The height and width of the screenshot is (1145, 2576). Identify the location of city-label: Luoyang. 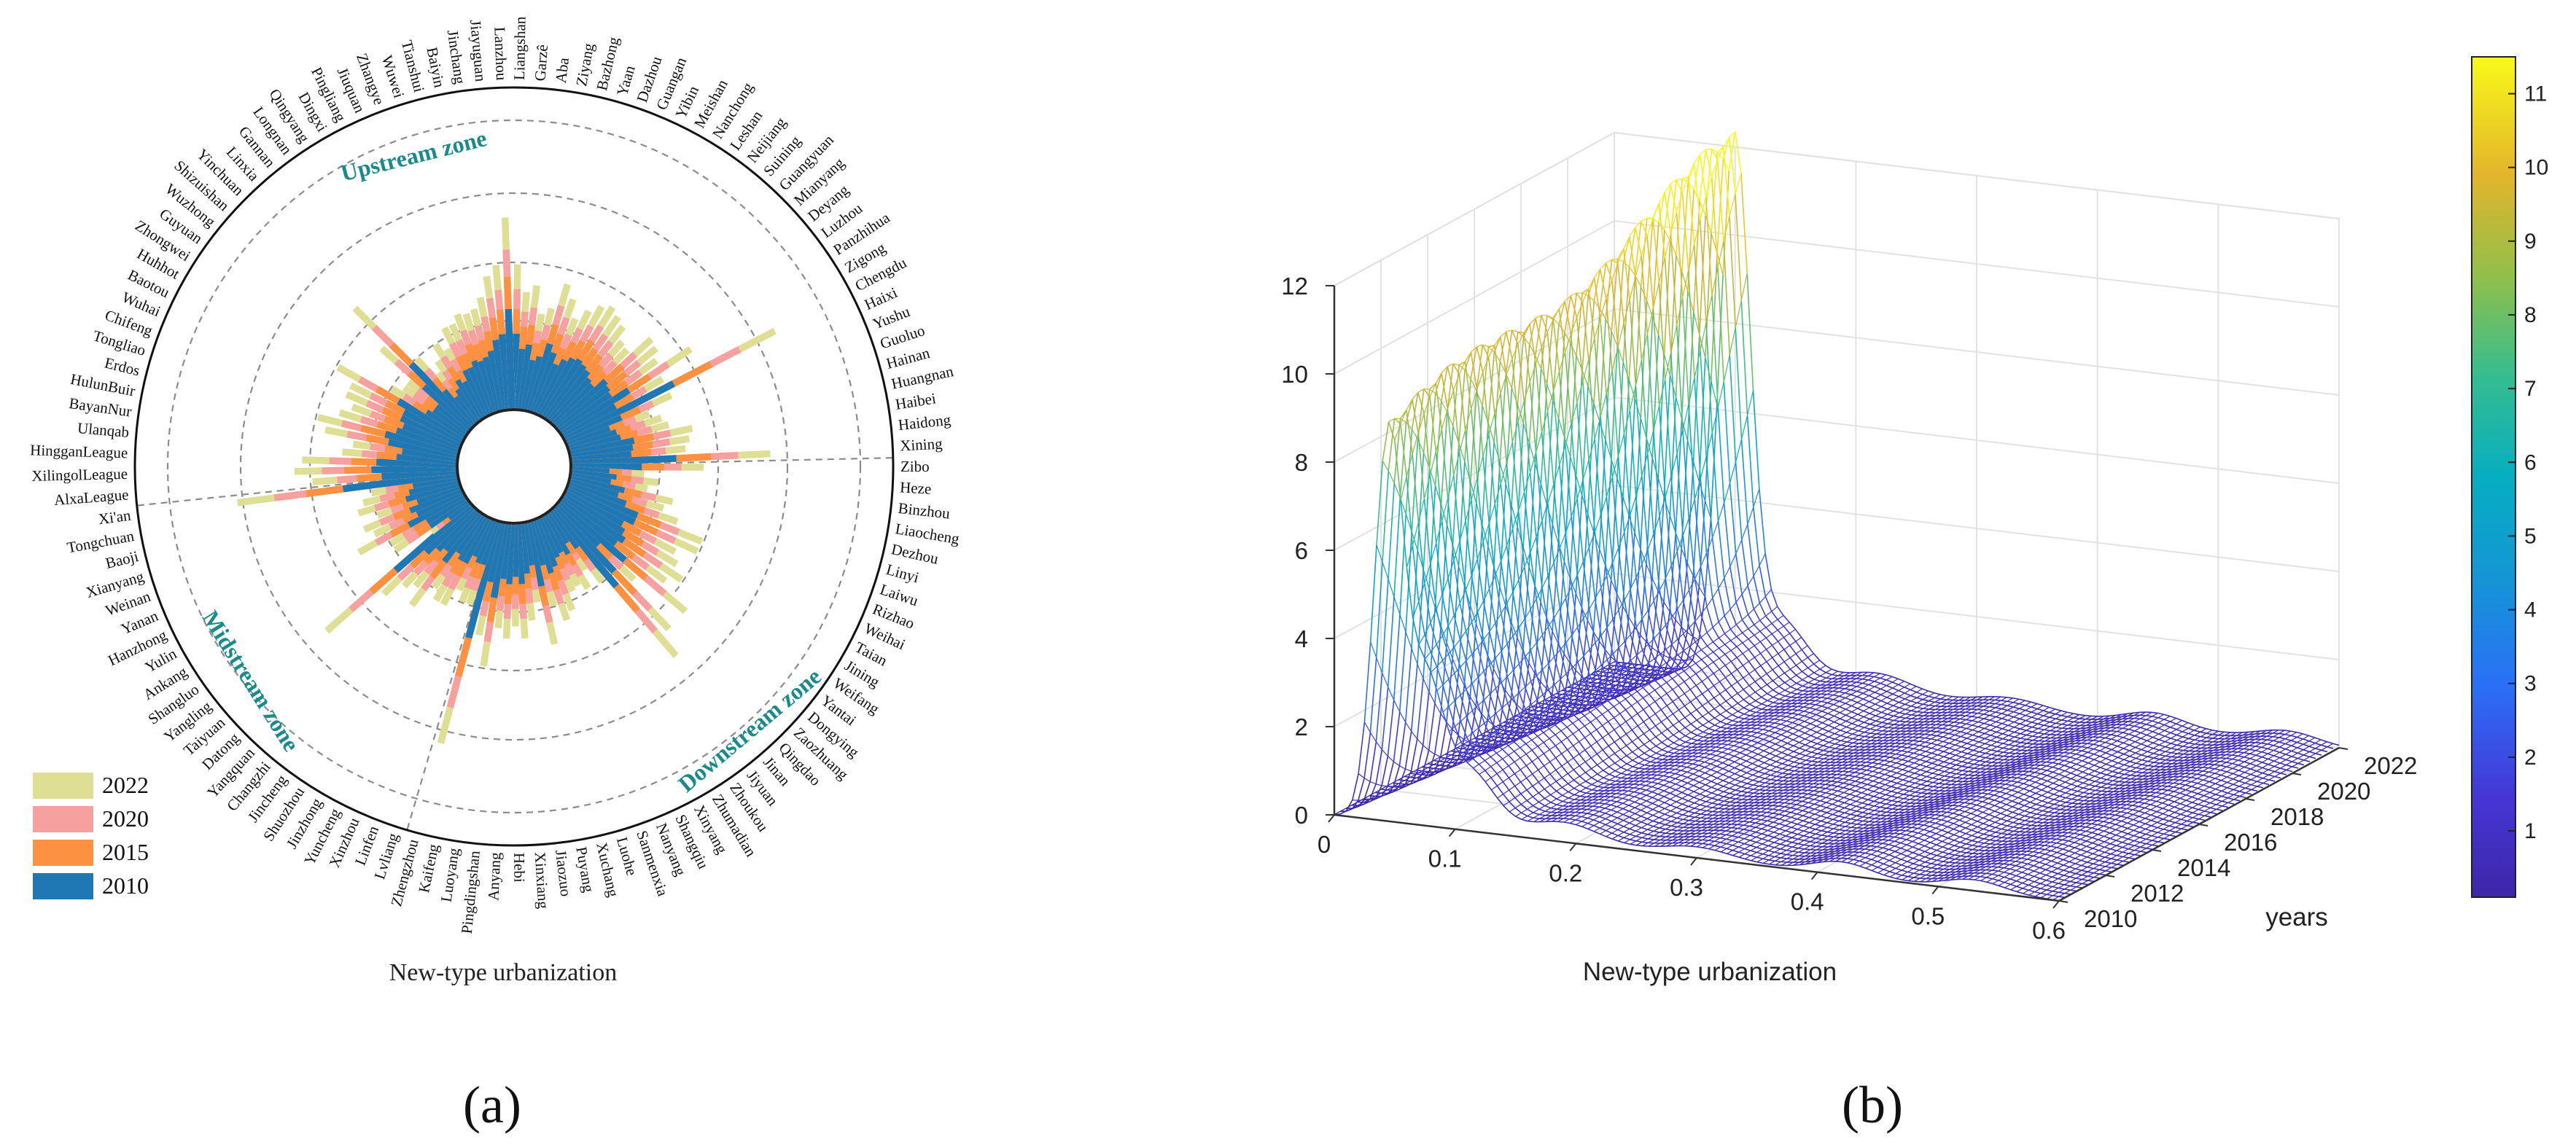
(450, 874).